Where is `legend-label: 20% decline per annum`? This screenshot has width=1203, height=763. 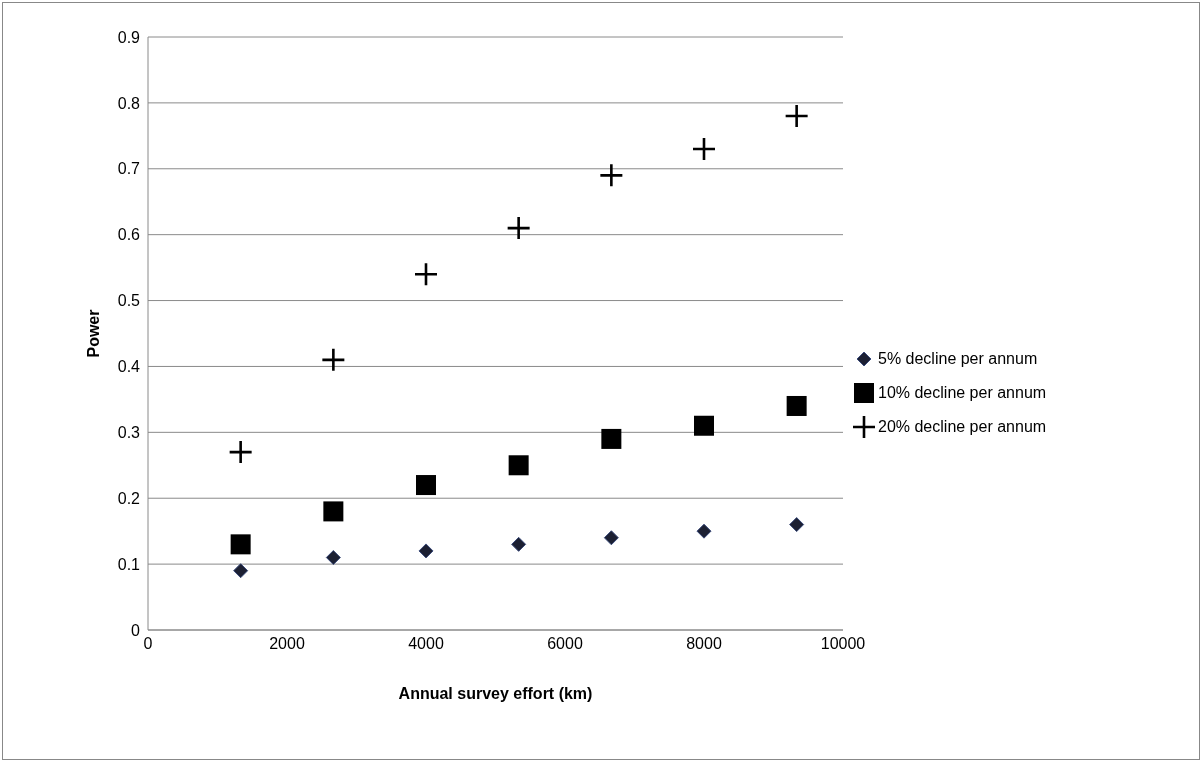
legend-label: 20% decline per annum is located at coordinates (962, 427).